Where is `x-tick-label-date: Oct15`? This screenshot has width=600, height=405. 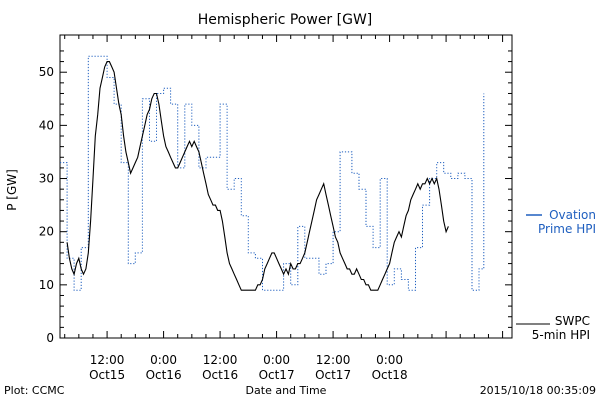
x-tick-label-date: Oct15 is located at coordinates (107, 375).